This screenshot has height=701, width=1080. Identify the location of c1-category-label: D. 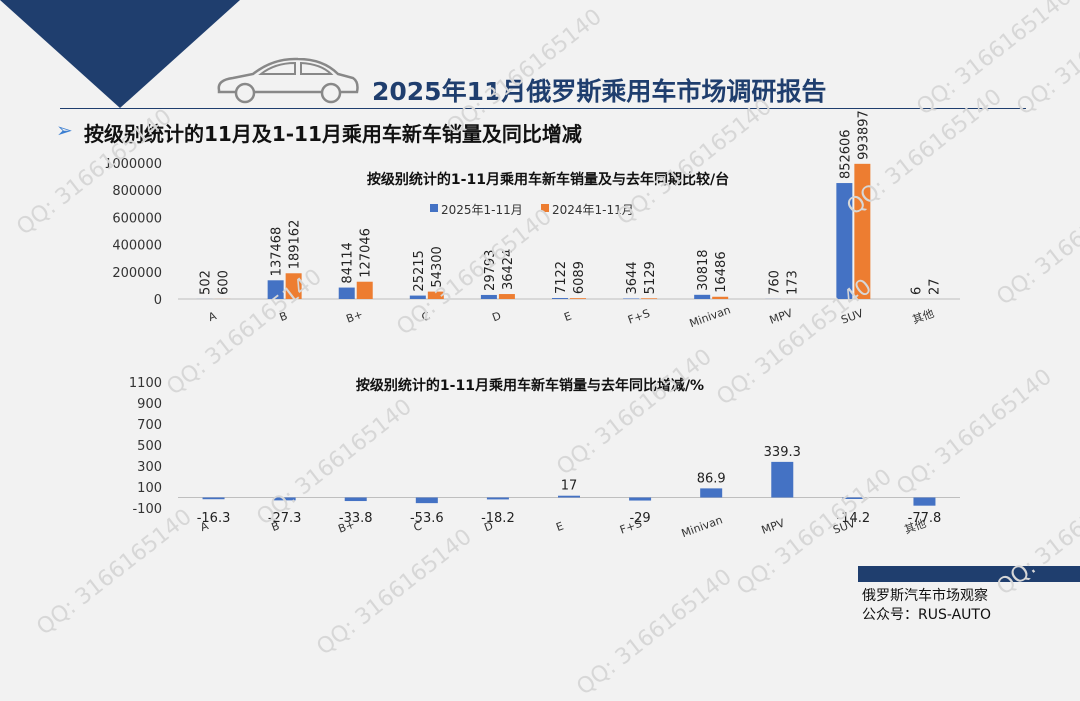
(497, 316).